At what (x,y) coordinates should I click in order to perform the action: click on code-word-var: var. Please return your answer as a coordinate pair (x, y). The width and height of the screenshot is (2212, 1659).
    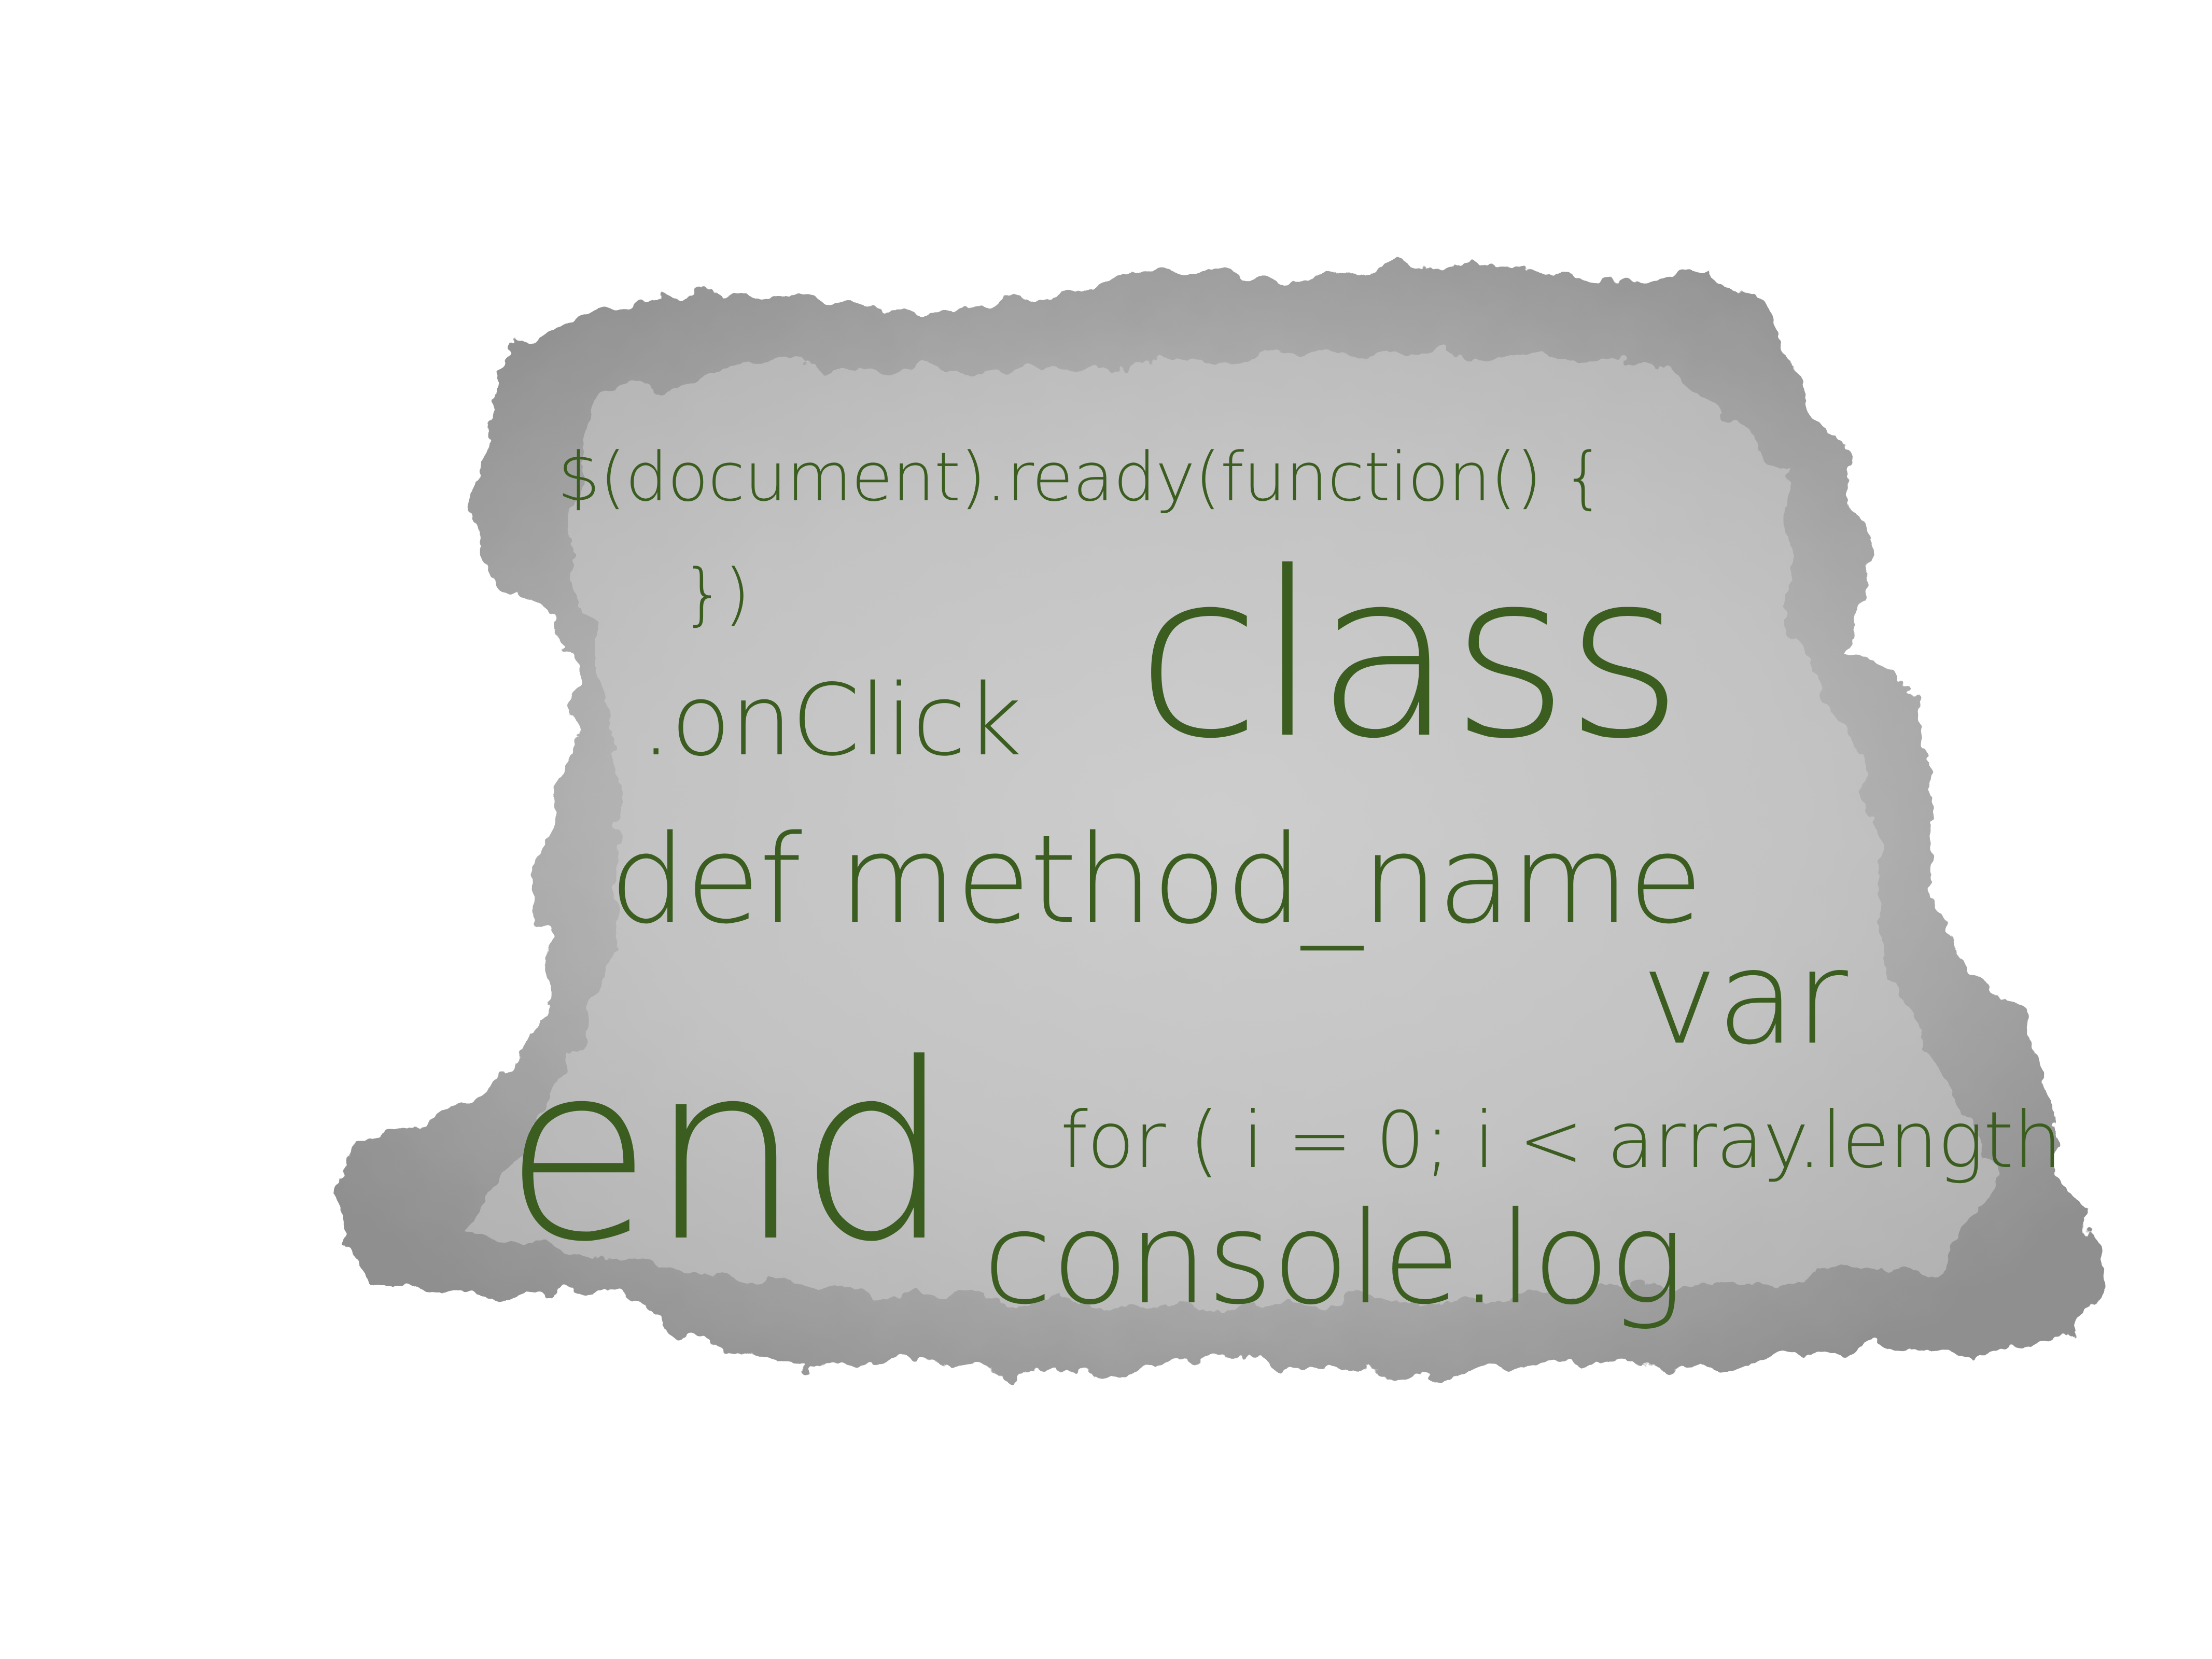
    Looking at the image, I should click on (1744, 998).